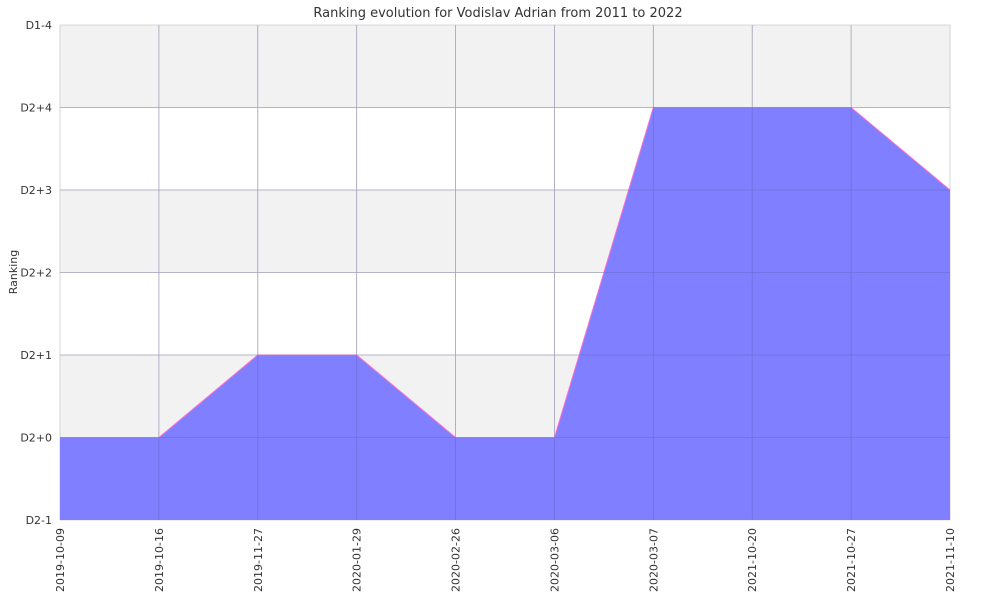 Image resolution: width=1000 pixels, height=604 pixels. I want to click on y-tick-labels: D2-1 D2+0 D2+1 D2+2 D2+3 D2+4 D1-4, so click(36, 273).